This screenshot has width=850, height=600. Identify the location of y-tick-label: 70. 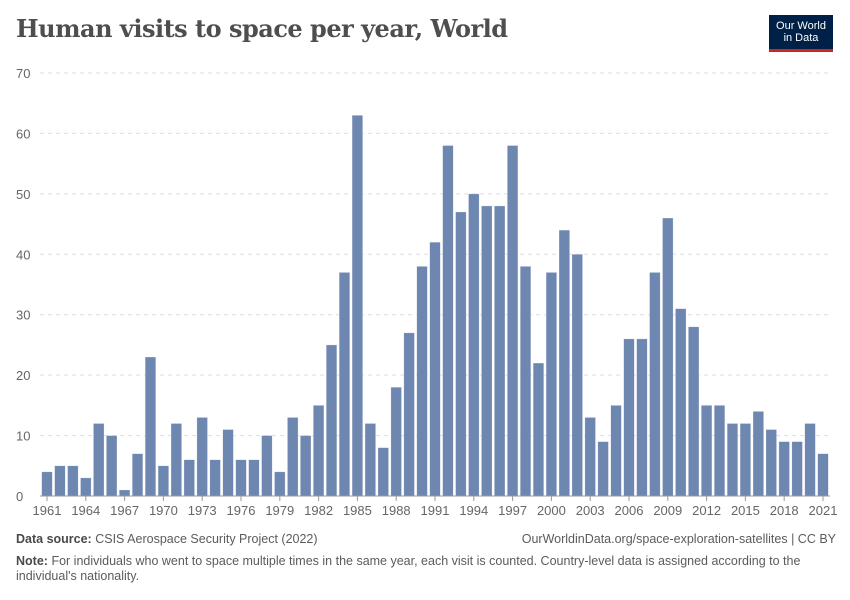
(23, 73).